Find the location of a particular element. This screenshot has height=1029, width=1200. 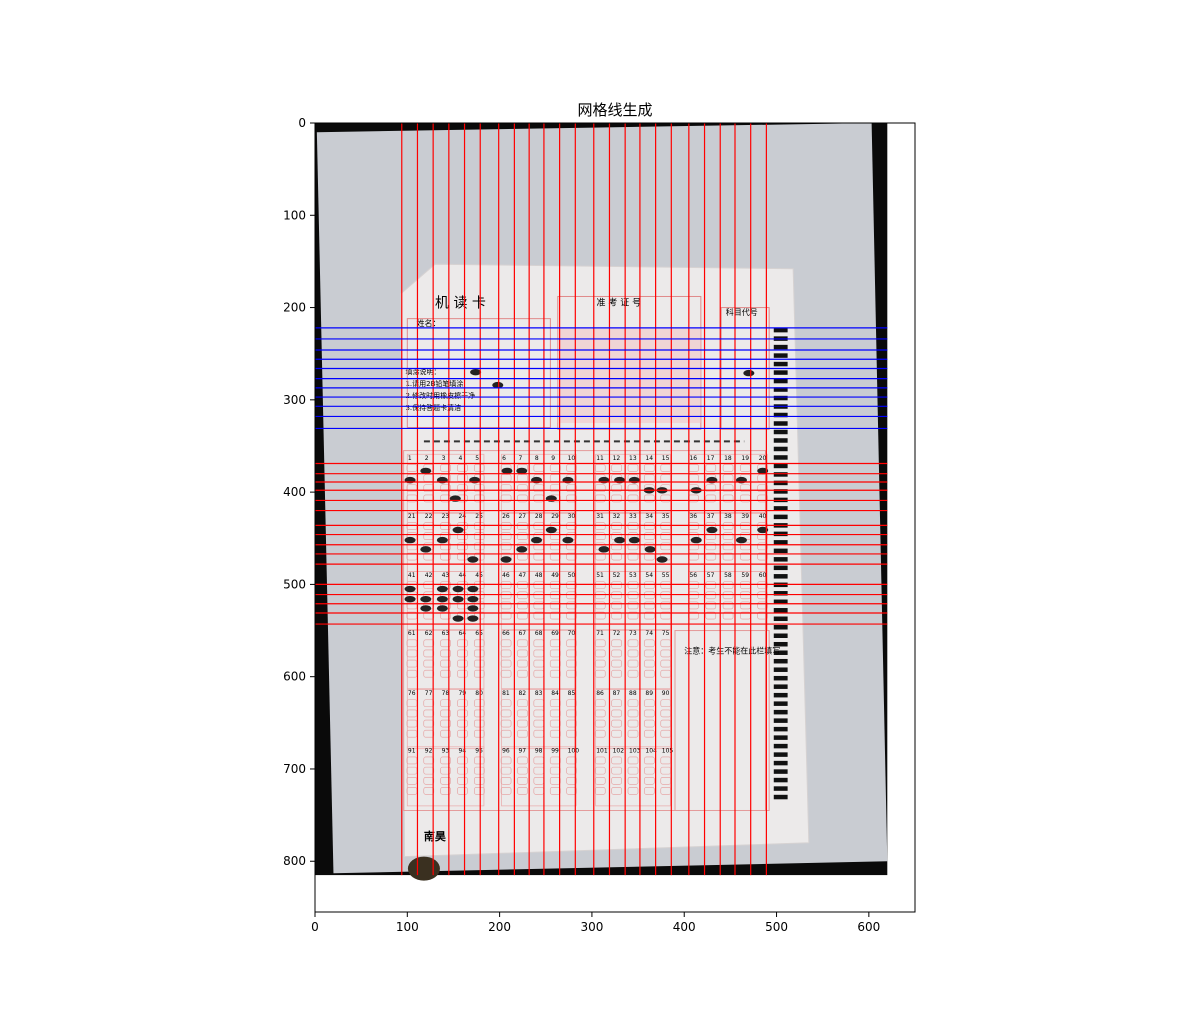

x-tick-label: 400 is located at coordinates (684, 927).